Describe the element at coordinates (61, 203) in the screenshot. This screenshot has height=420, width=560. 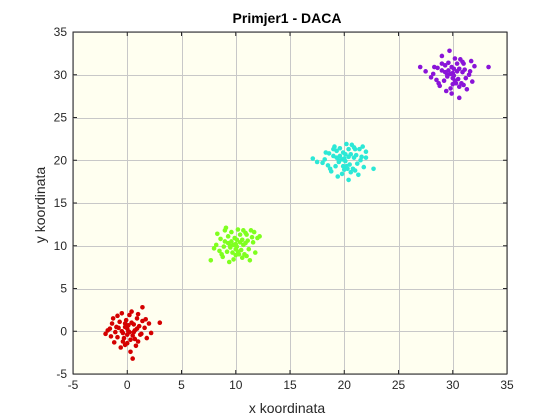
I see `y-tick-label: 15` at that location.